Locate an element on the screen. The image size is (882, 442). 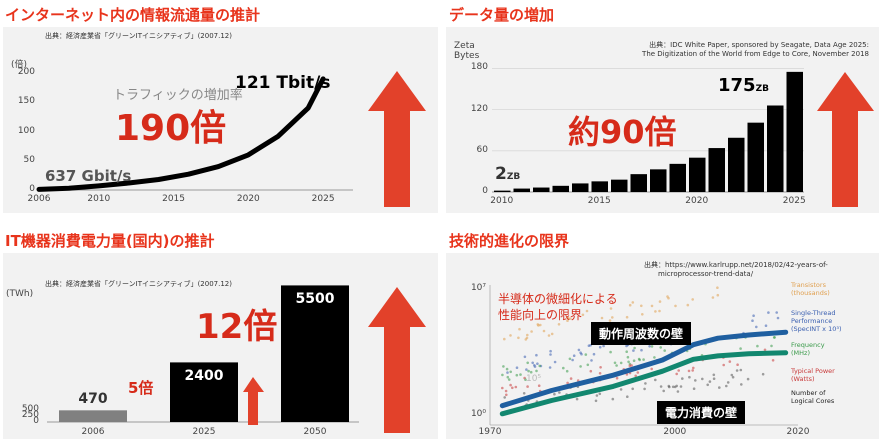
q1-y-tick-label: 100 is located at coordinates (26, 130).